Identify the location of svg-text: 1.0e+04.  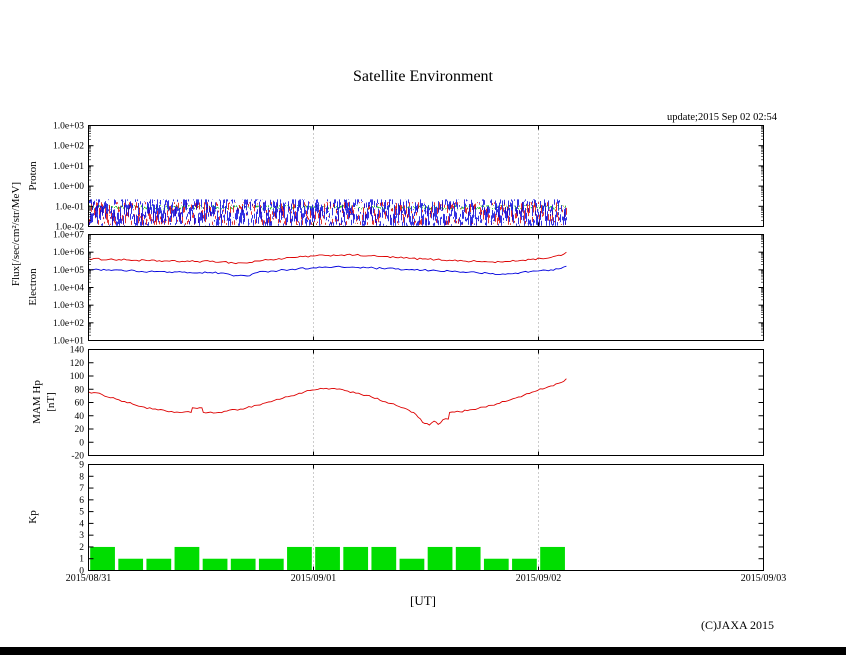
(68, 289).